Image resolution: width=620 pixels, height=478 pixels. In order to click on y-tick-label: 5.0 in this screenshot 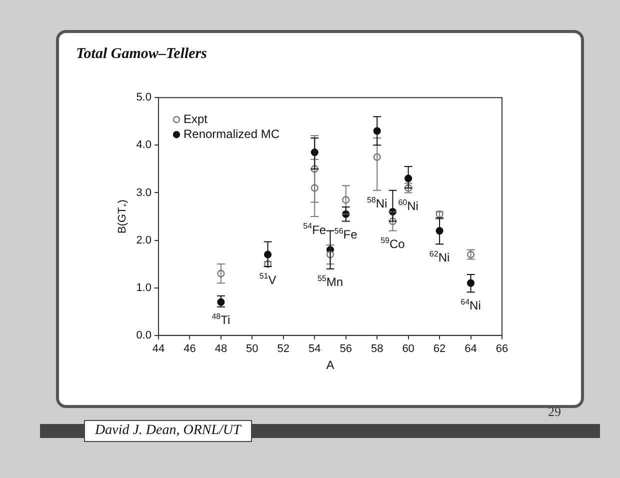, I will do `click(144, 98)`.